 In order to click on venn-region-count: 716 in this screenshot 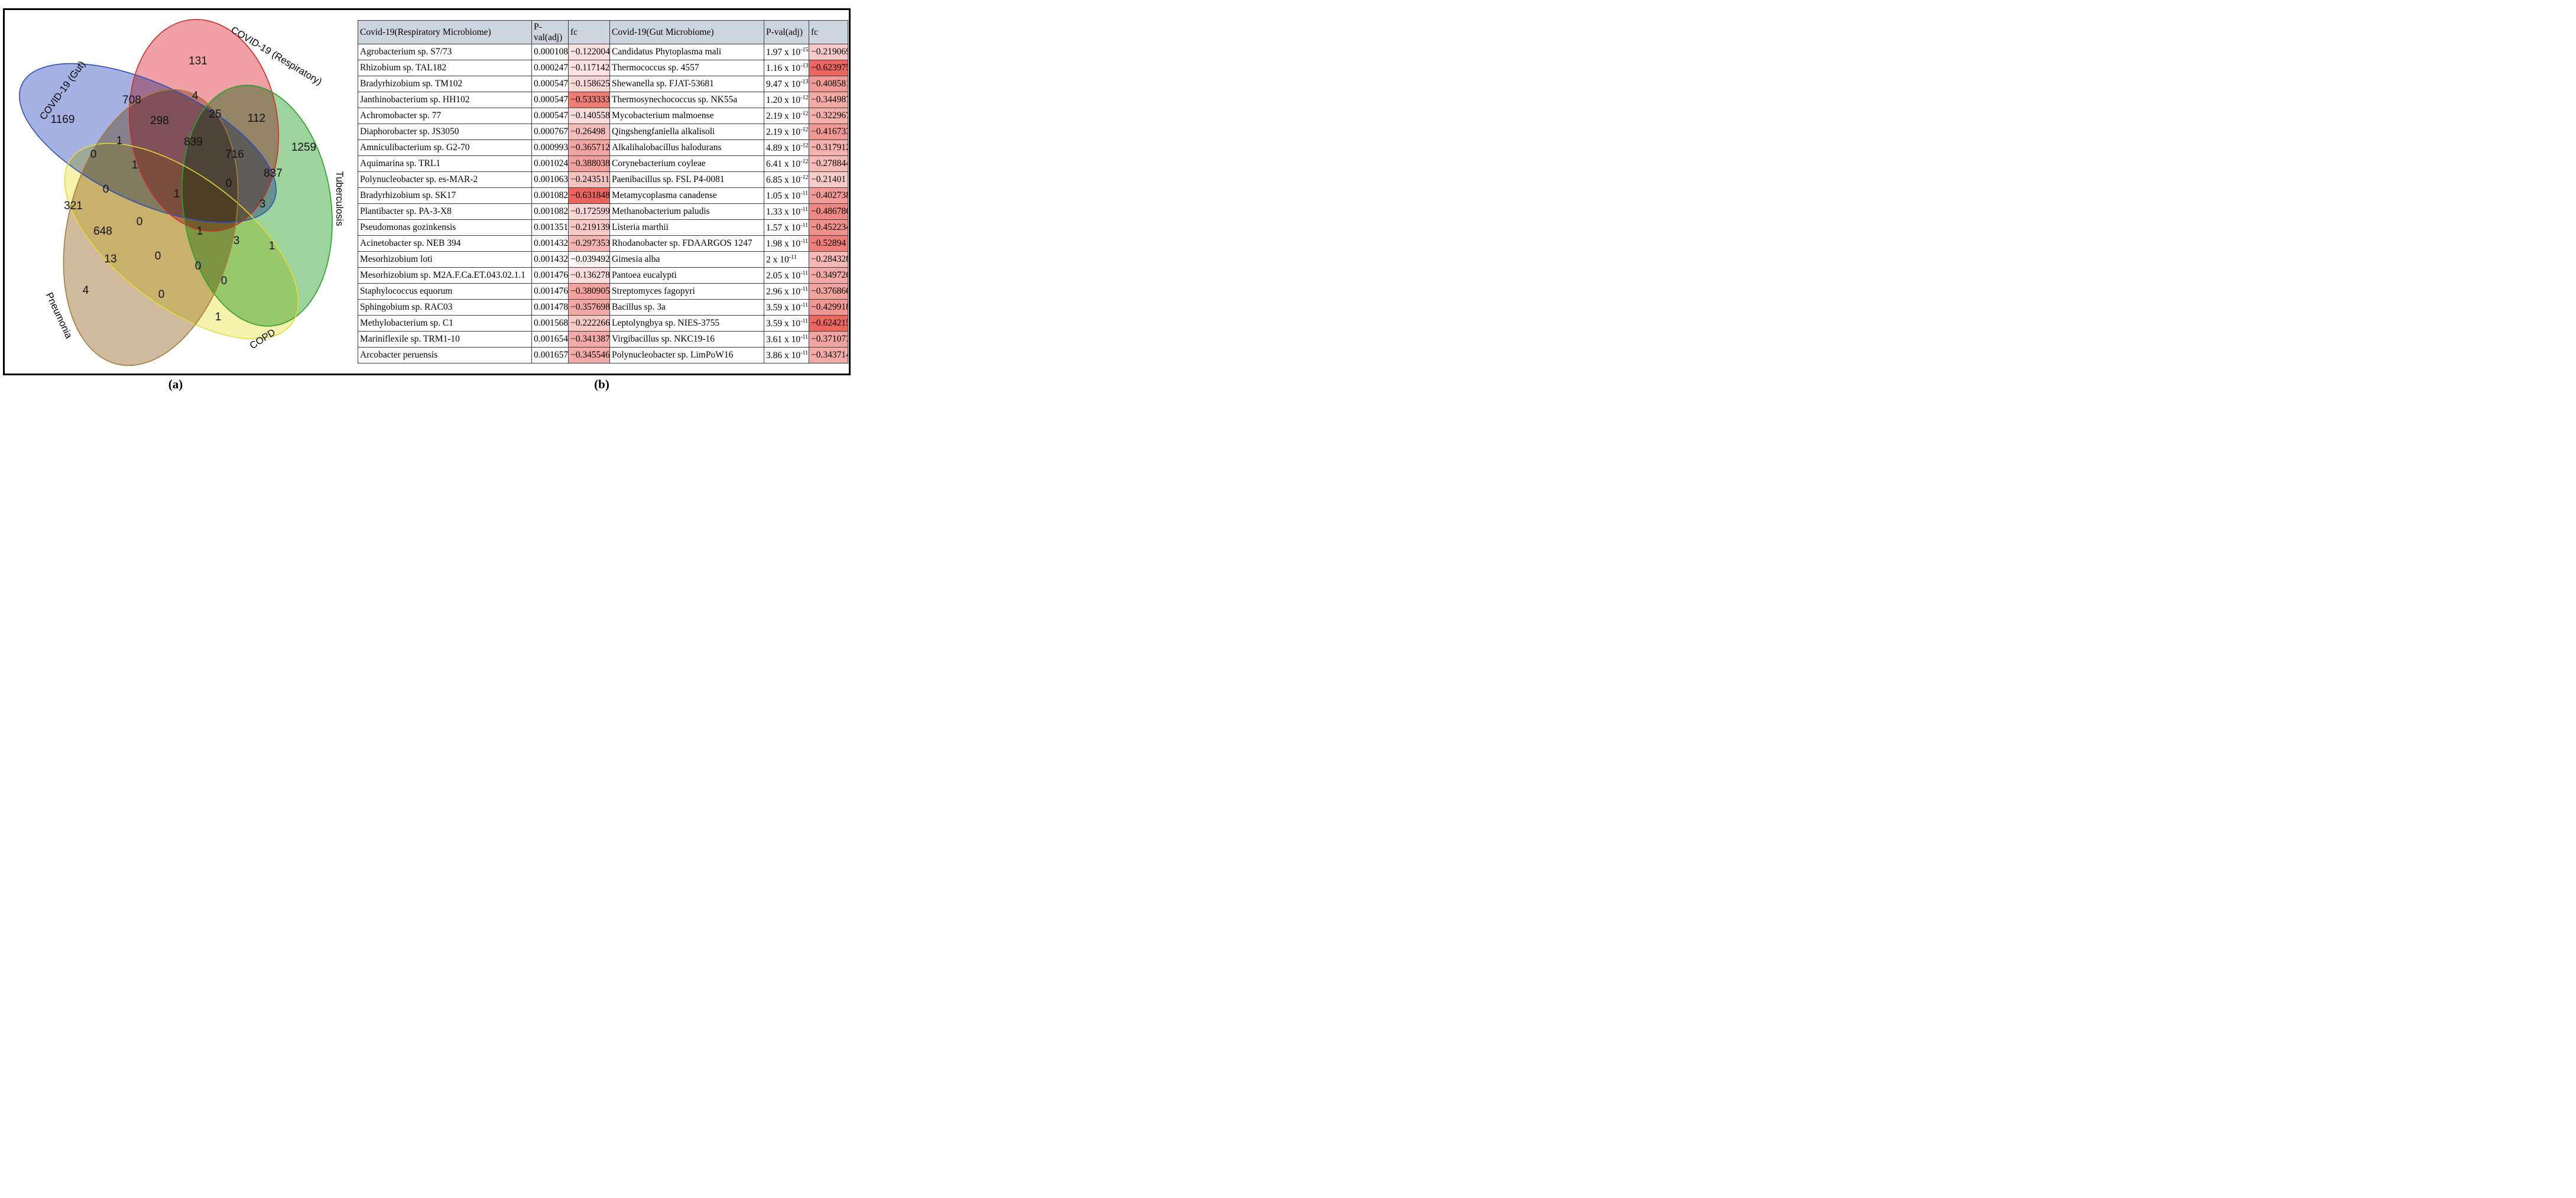, I will do `click(234, 154)`.